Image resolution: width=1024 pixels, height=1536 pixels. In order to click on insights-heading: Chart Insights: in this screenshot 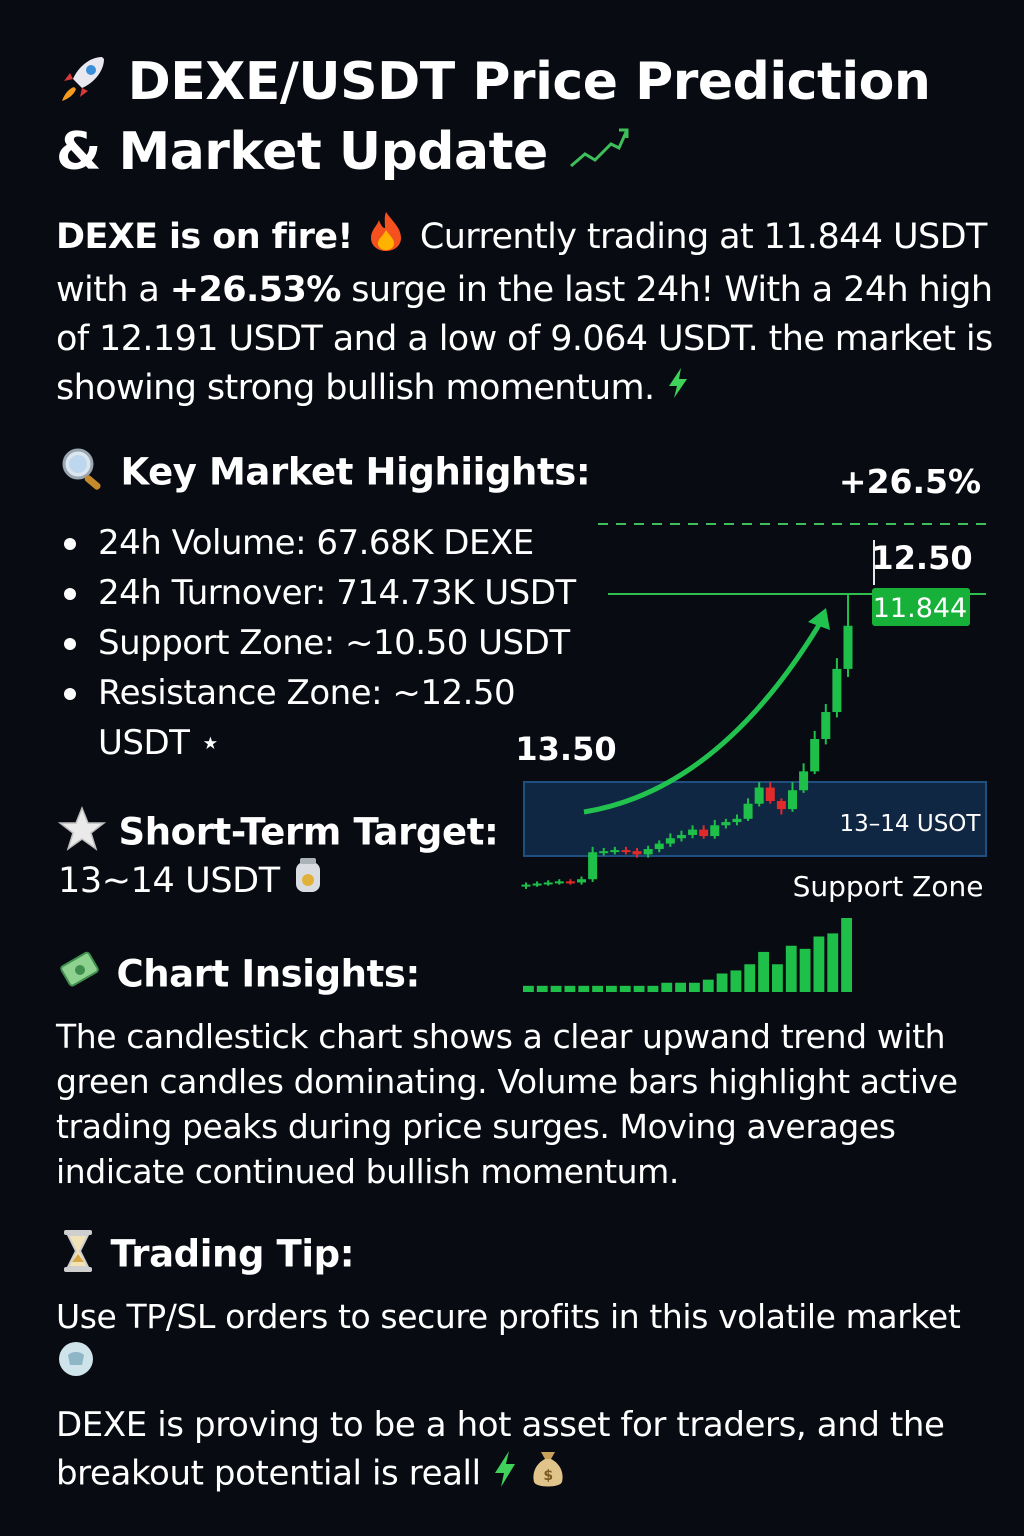, I will do `click(239, 976)`.